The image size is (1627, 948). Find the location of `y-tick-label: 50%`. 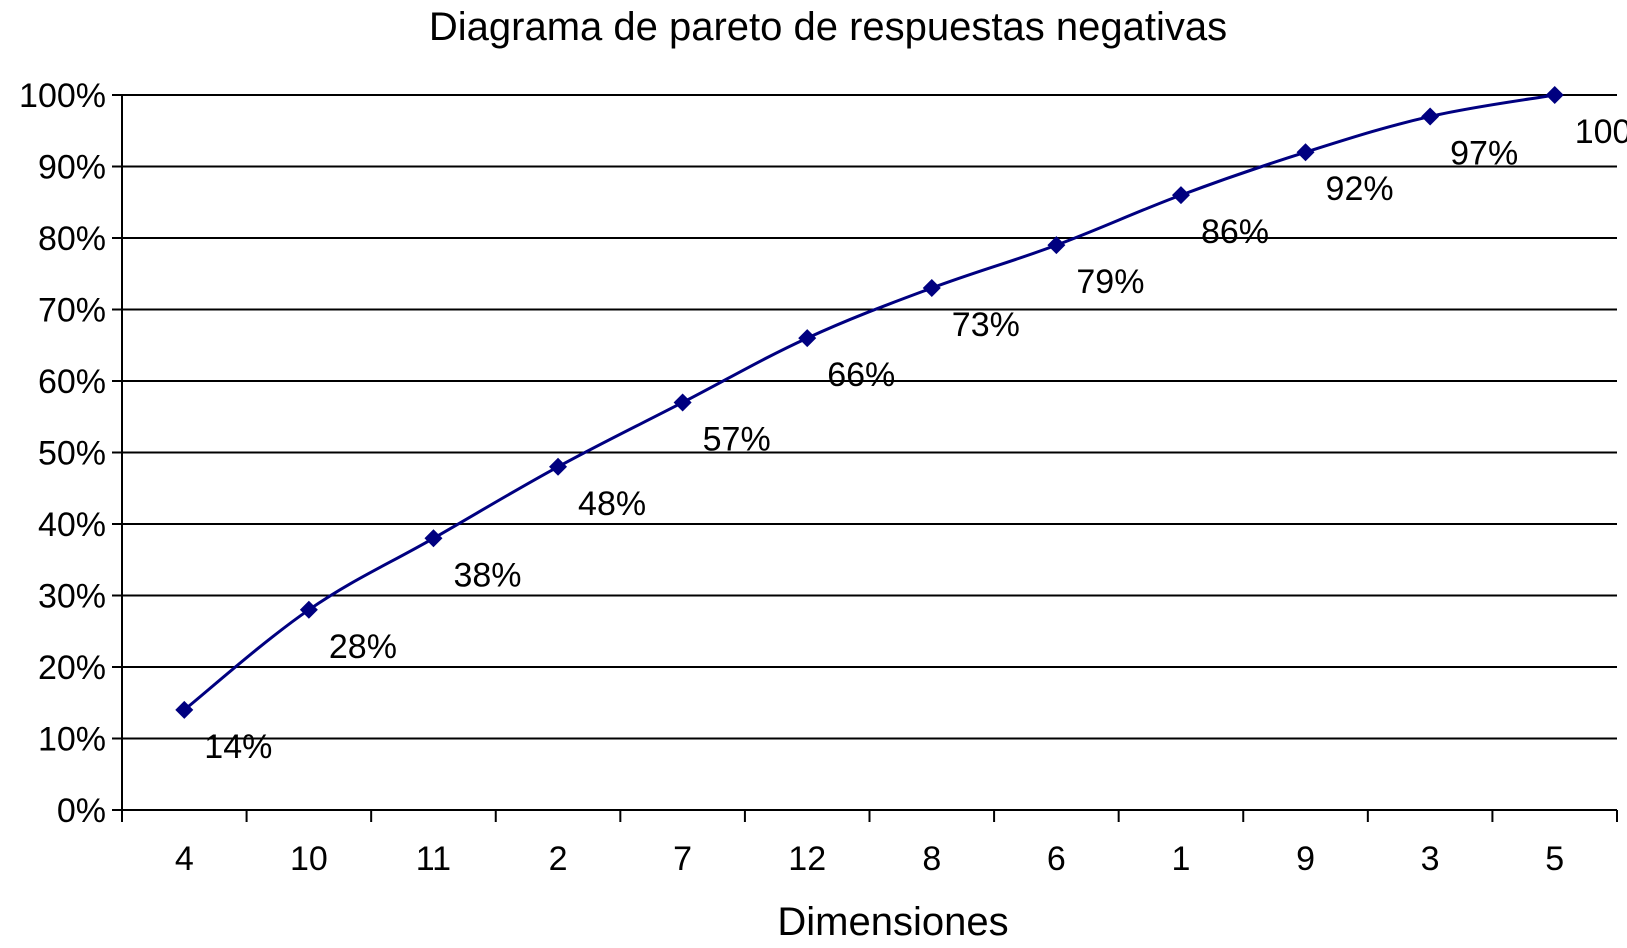

y-tick-label: 50% is located at coordinates (72, 454).